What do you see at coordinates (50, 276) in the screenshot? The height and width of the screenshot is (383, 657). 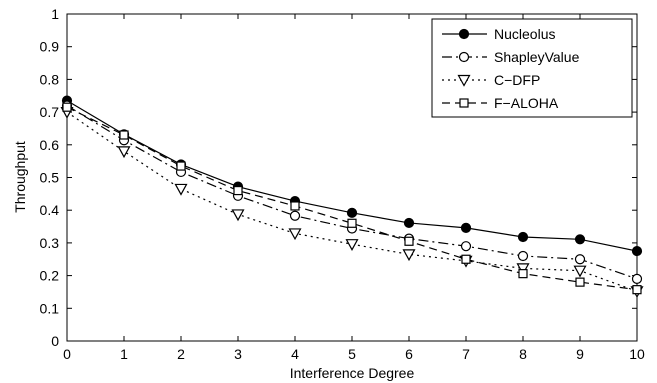 I see `y-tick-label: 0.2` at bounding box center [50, 276].